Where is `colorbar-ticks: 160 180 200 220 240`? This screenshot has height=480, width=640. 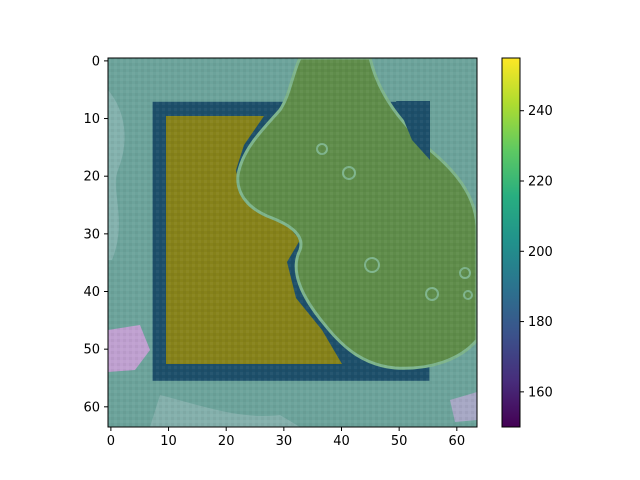 colorbar-ticks: 160 180 200 220 240 is located at coordinates (536, 252).